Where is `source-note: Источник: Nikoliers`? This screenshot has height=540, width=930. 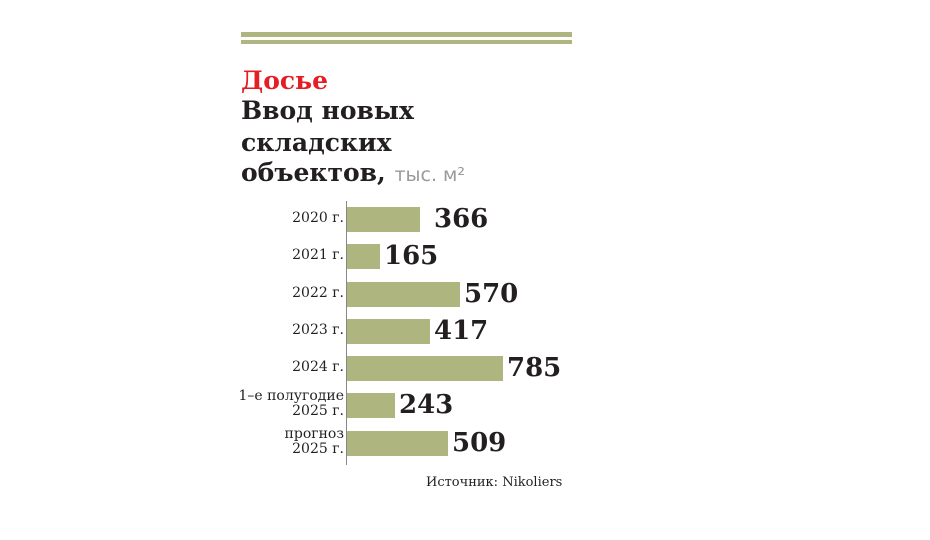 source-note: Источник: Nikoliers is located at coordinates (494, 482).